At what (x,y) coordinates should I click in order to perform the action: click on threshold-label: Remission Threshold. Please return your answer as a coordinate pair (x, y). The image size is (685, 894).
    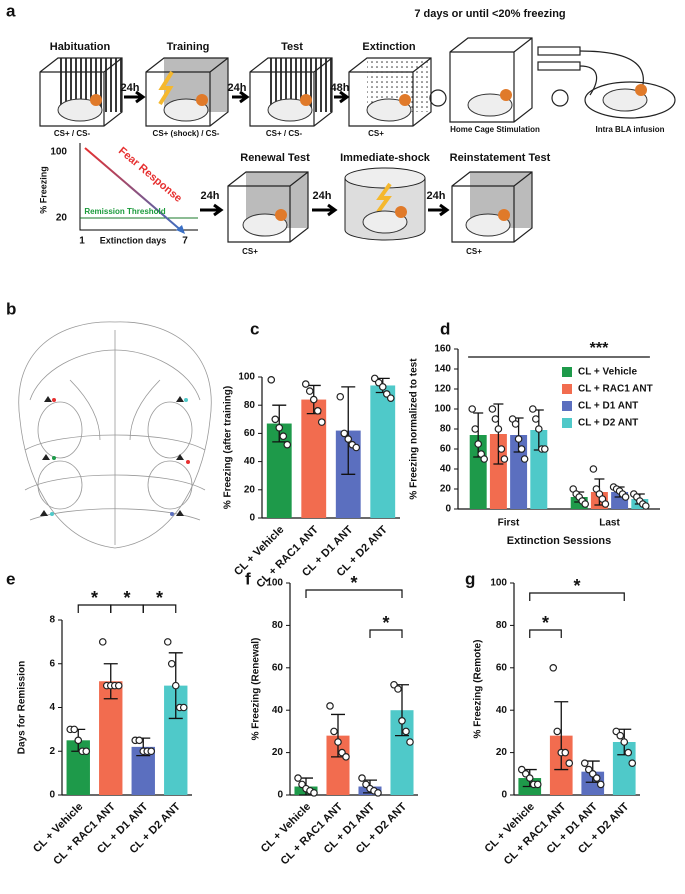
    Looking at the image, I should click on (124, 211).